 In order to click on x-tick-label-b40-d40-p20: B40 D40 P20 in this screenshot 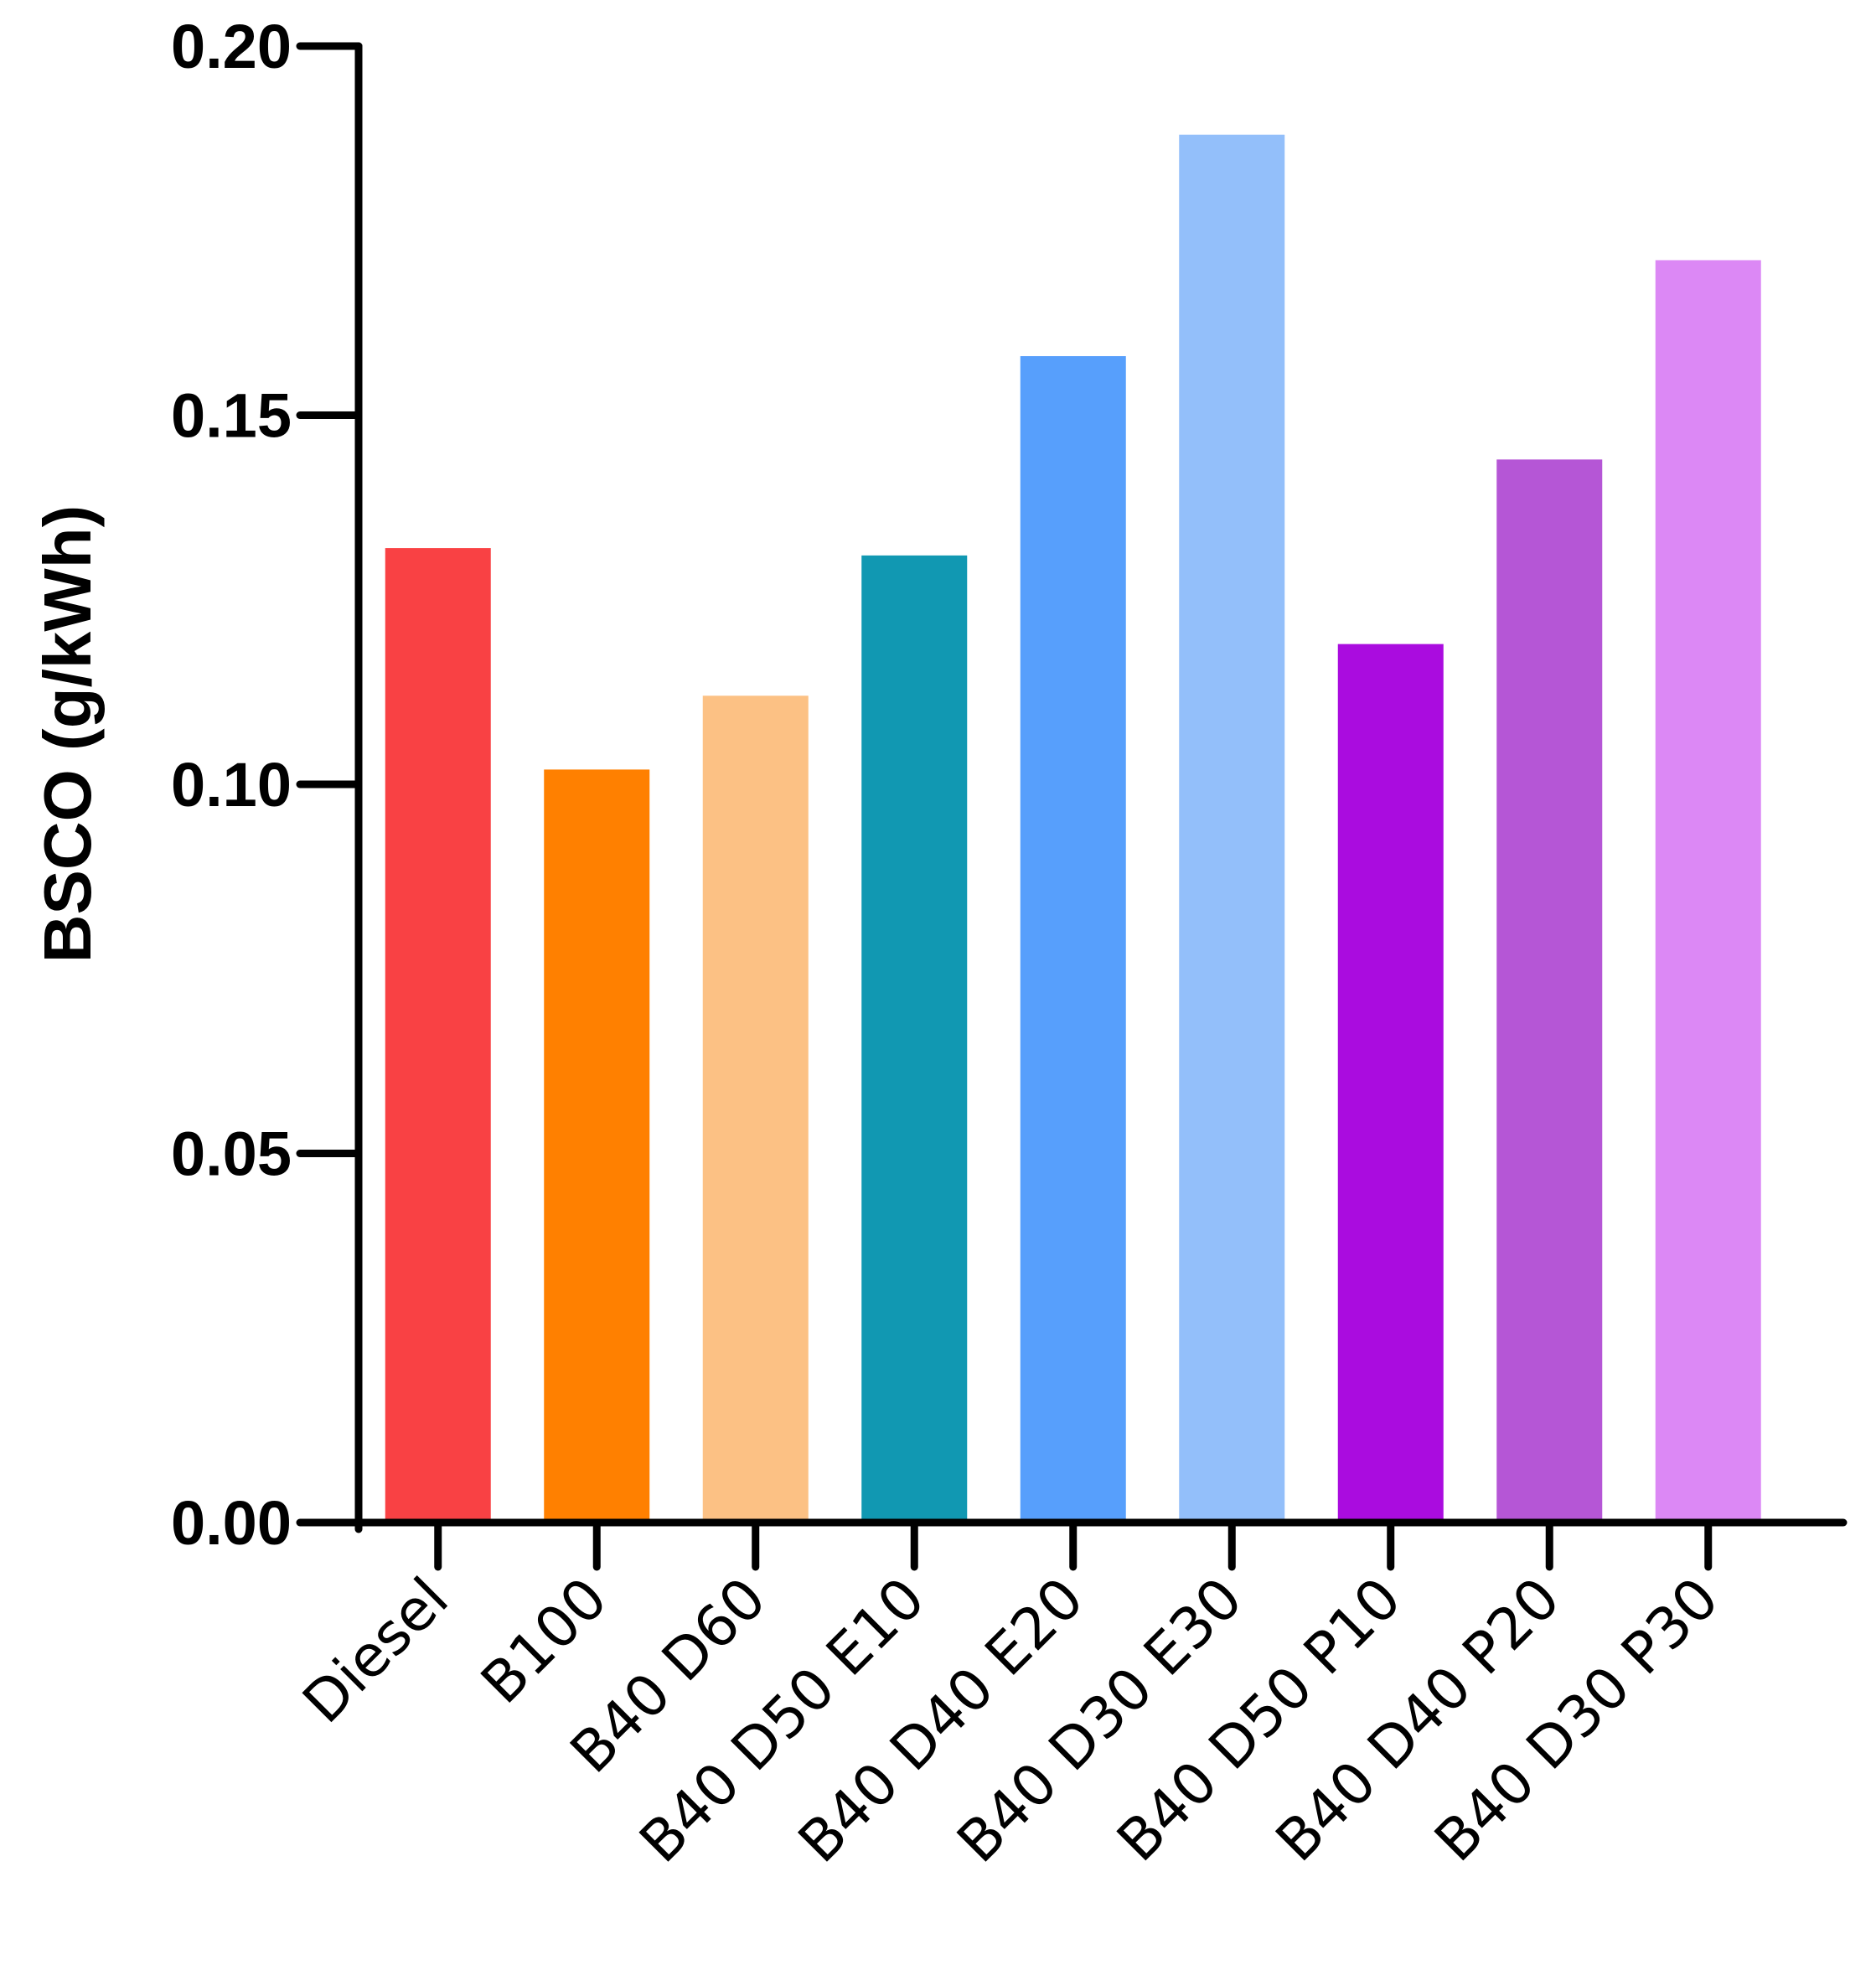, I will do `click(1418, 1720)`.